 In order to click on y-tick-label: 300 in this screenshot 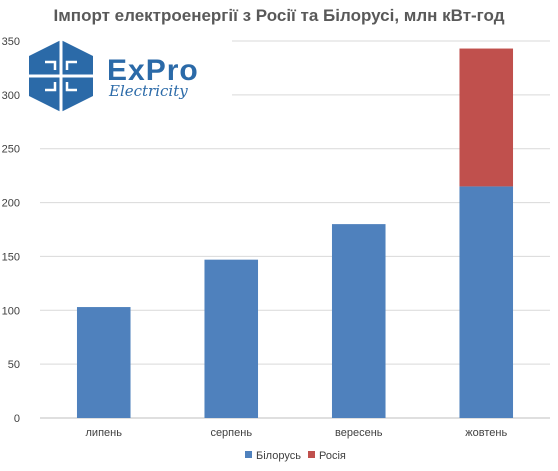, I will do `click(11, 96)`.